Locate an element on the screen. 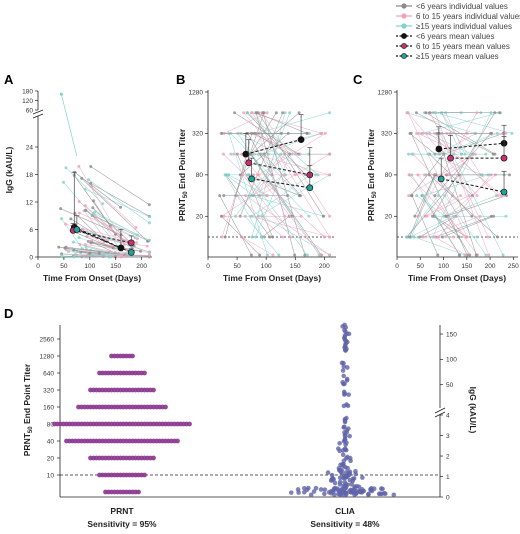 The height and width of the screenshot is (534, 520). panel-d-right-ytick-up-label-2: 150 is located at coordinates (451, 334).